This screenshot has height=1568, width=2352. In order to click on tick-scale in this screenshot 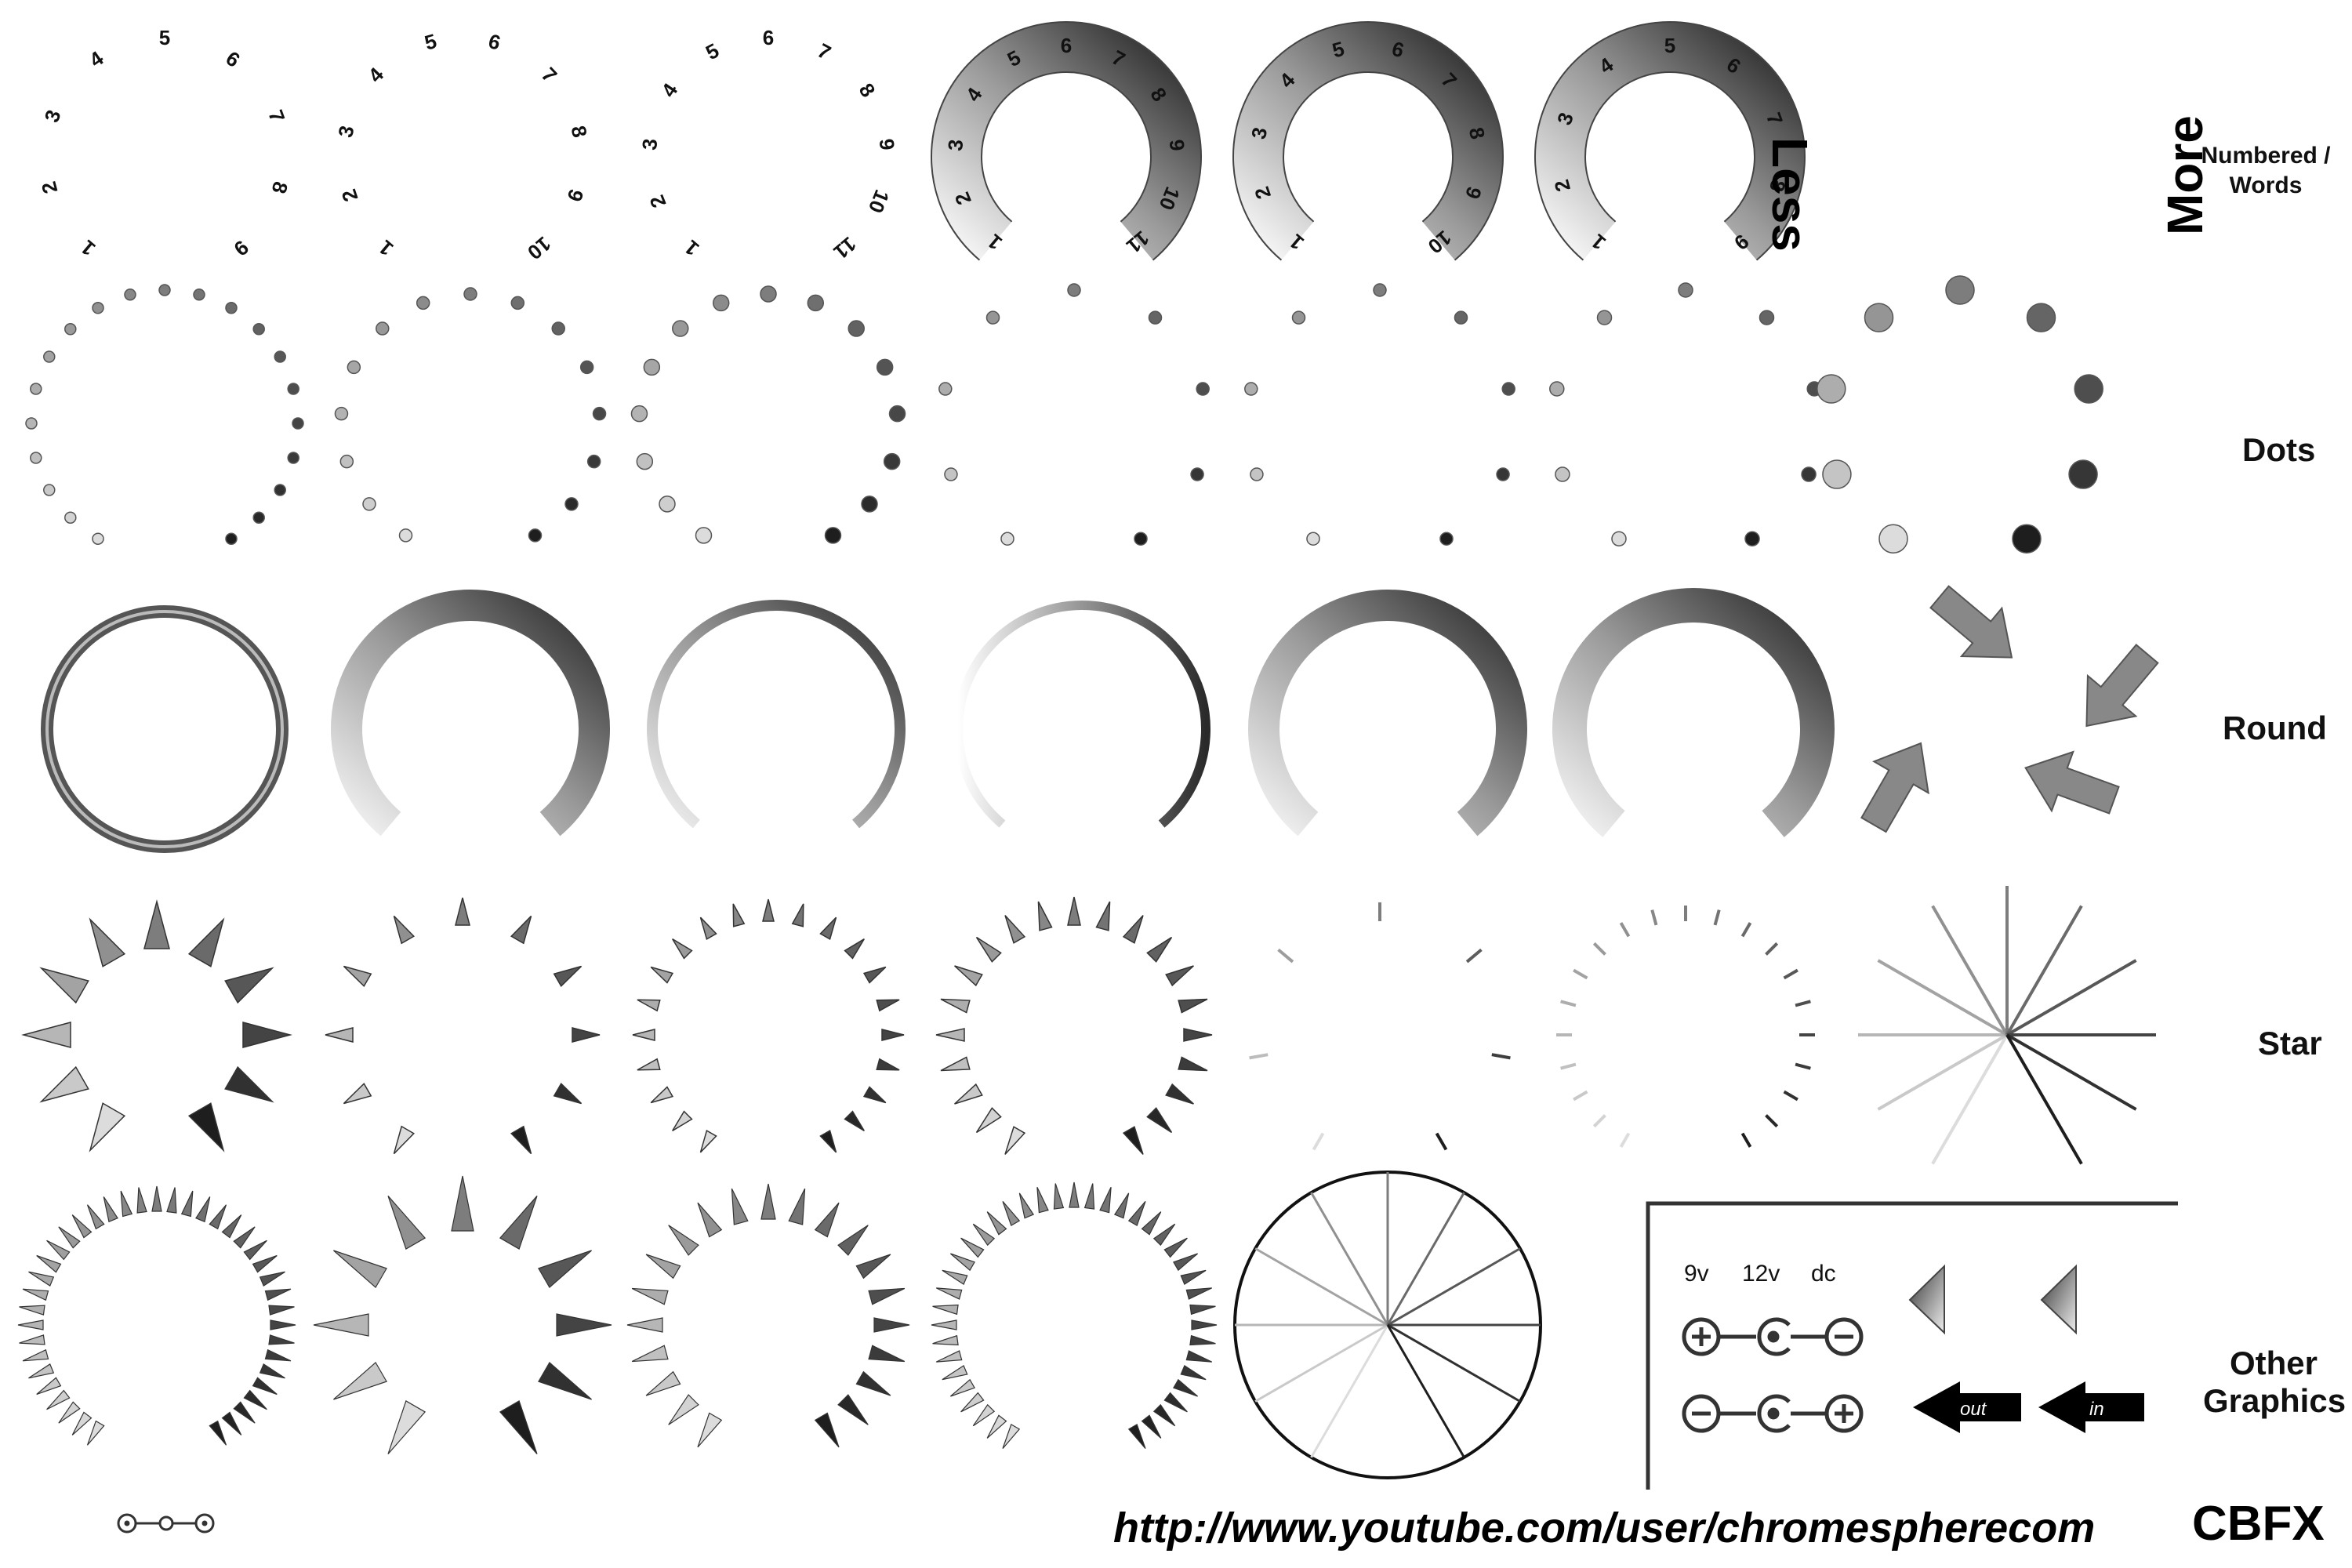, I will do `click(1380, 1025)`.